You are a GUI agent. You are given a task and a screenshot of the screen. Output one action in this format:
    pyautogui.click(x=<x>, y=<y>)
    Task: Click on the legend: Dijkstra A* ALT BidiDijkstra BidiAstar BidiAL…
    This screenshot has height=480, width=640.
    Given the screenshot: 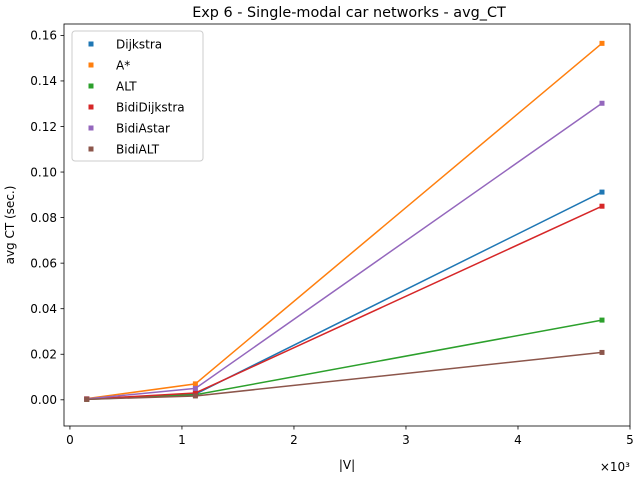 What is the action you would take?
    pyautogui.click(x=137, y=96)
    